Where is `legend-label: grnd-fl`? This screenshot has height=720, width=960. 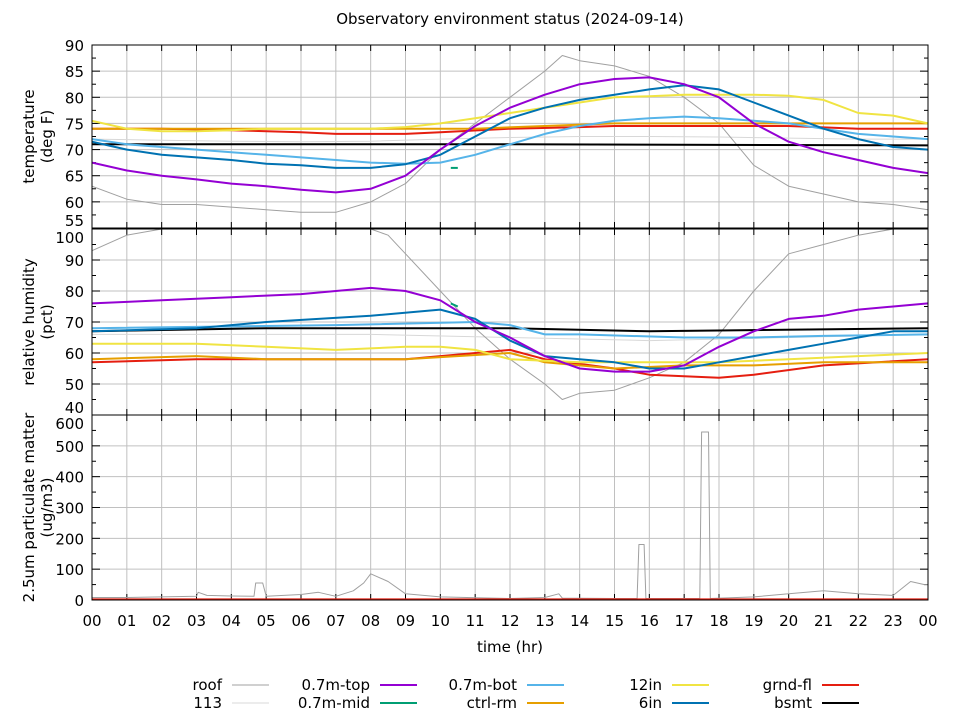 legend-label: grnd-fl is located at coordinates (787, 685).